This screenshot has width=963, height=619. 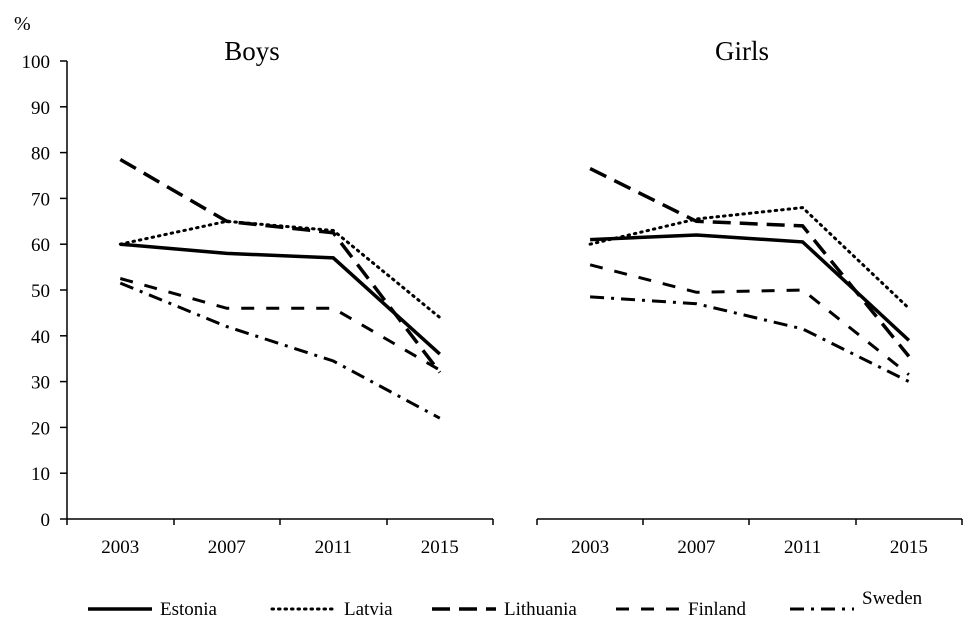 What do you see at coordinates (40, 108) in the screenshot?
I see `y-tick-label: 90` at bounding box center [40, 108].